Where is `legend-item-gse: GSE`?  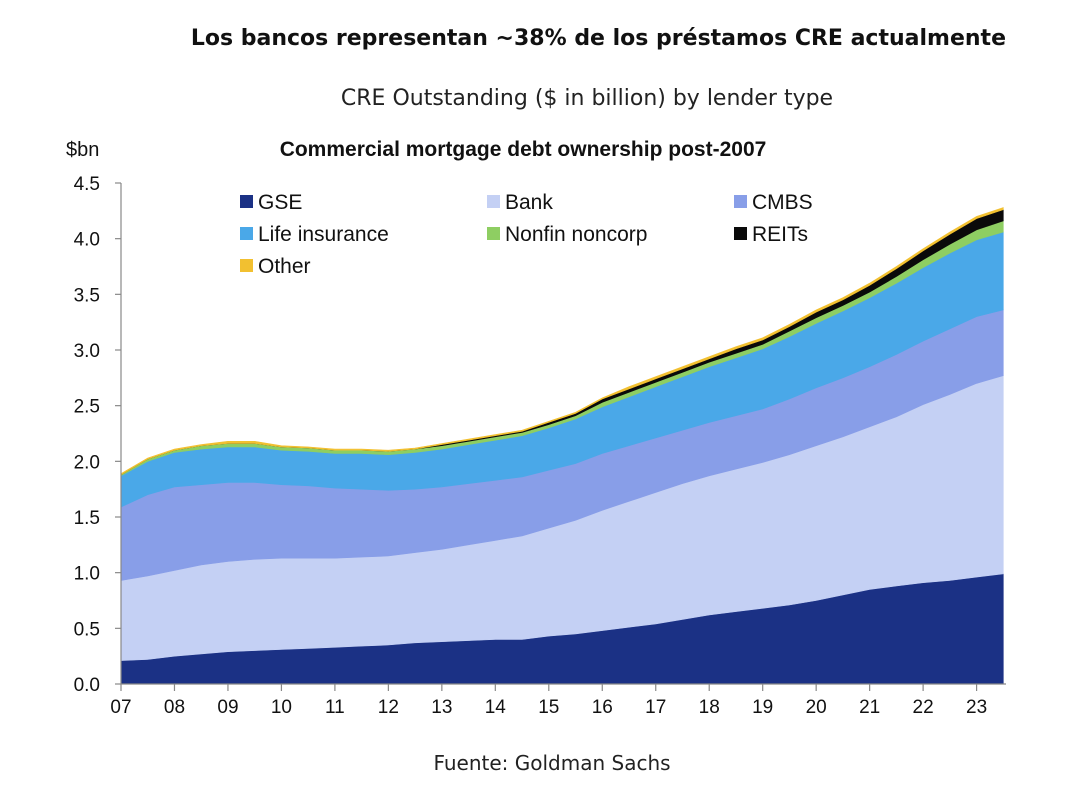
legend-item-gse: GSE is located at coordinates (271, 202).